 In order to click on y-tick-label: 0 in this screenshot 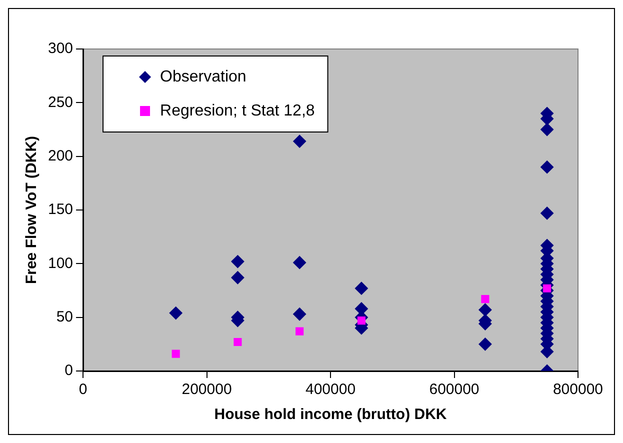, I will do `click(69, 371)`.